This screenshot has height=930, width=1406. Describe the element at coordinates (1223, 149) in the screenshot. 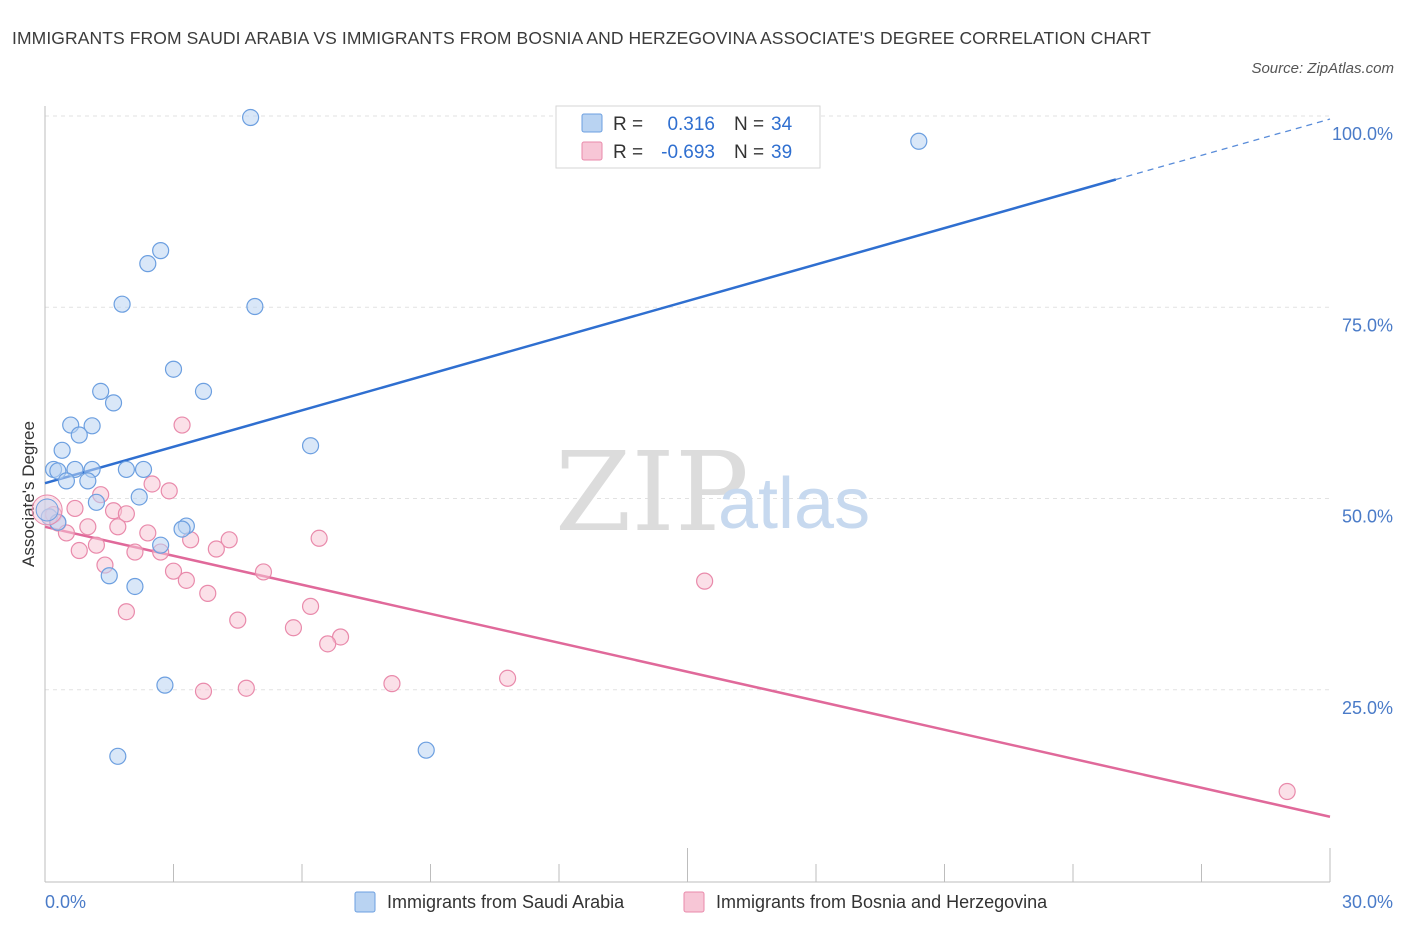

I see `trend-line-saudi-arabia-extension` at that location.